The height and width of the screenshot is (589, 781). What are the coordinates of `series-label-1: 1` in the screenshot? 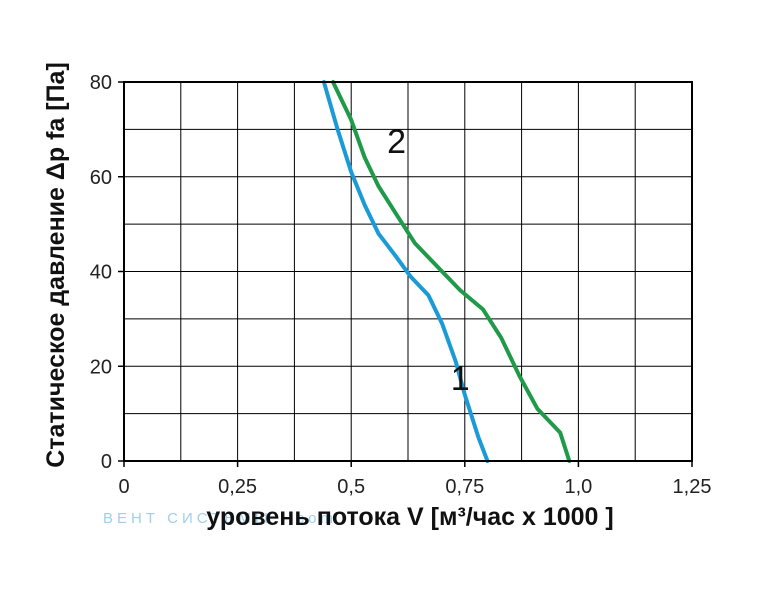 It's located at (460, 379).